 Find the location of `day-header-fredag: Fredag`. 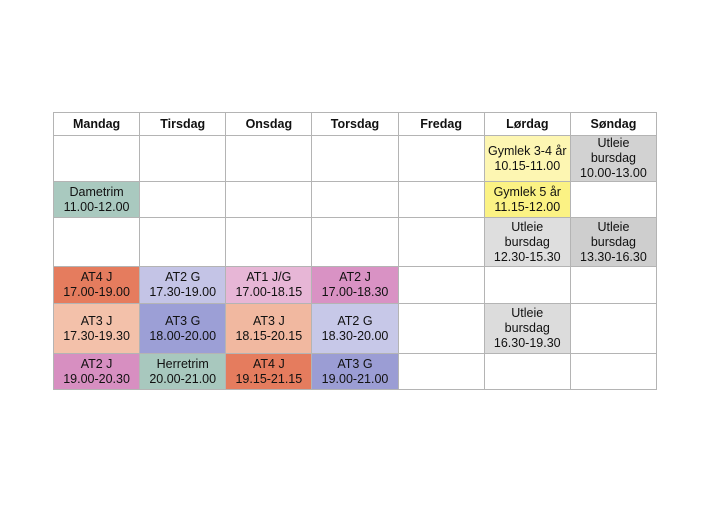

day-header-fredag: Fredag is located at coordinates (441, 124).